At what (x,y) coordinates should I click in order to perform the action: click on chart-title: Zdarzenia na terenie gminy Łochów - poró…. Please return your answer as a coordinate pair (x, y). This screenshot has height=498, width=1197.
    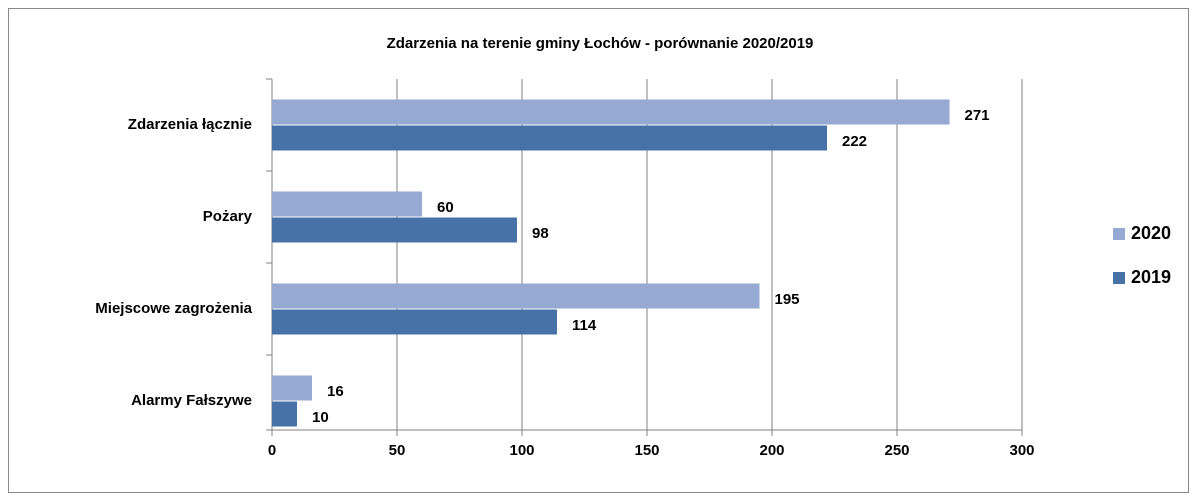
    Looking at the image, I should click on (600, 43).